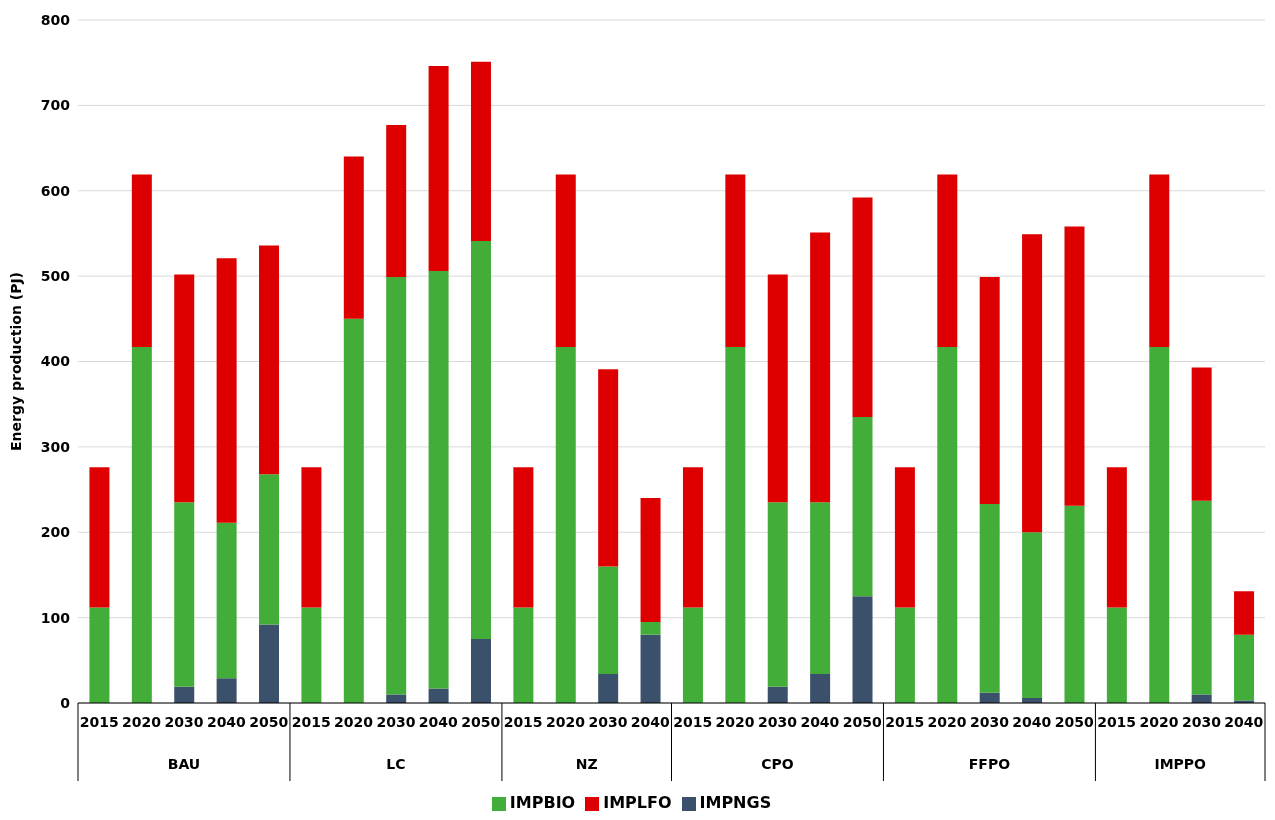 The image size is (1275, 820). Describe the element at coordinates (55, 105) in the screenshot. I see `y-tick-label: 700` at that location.